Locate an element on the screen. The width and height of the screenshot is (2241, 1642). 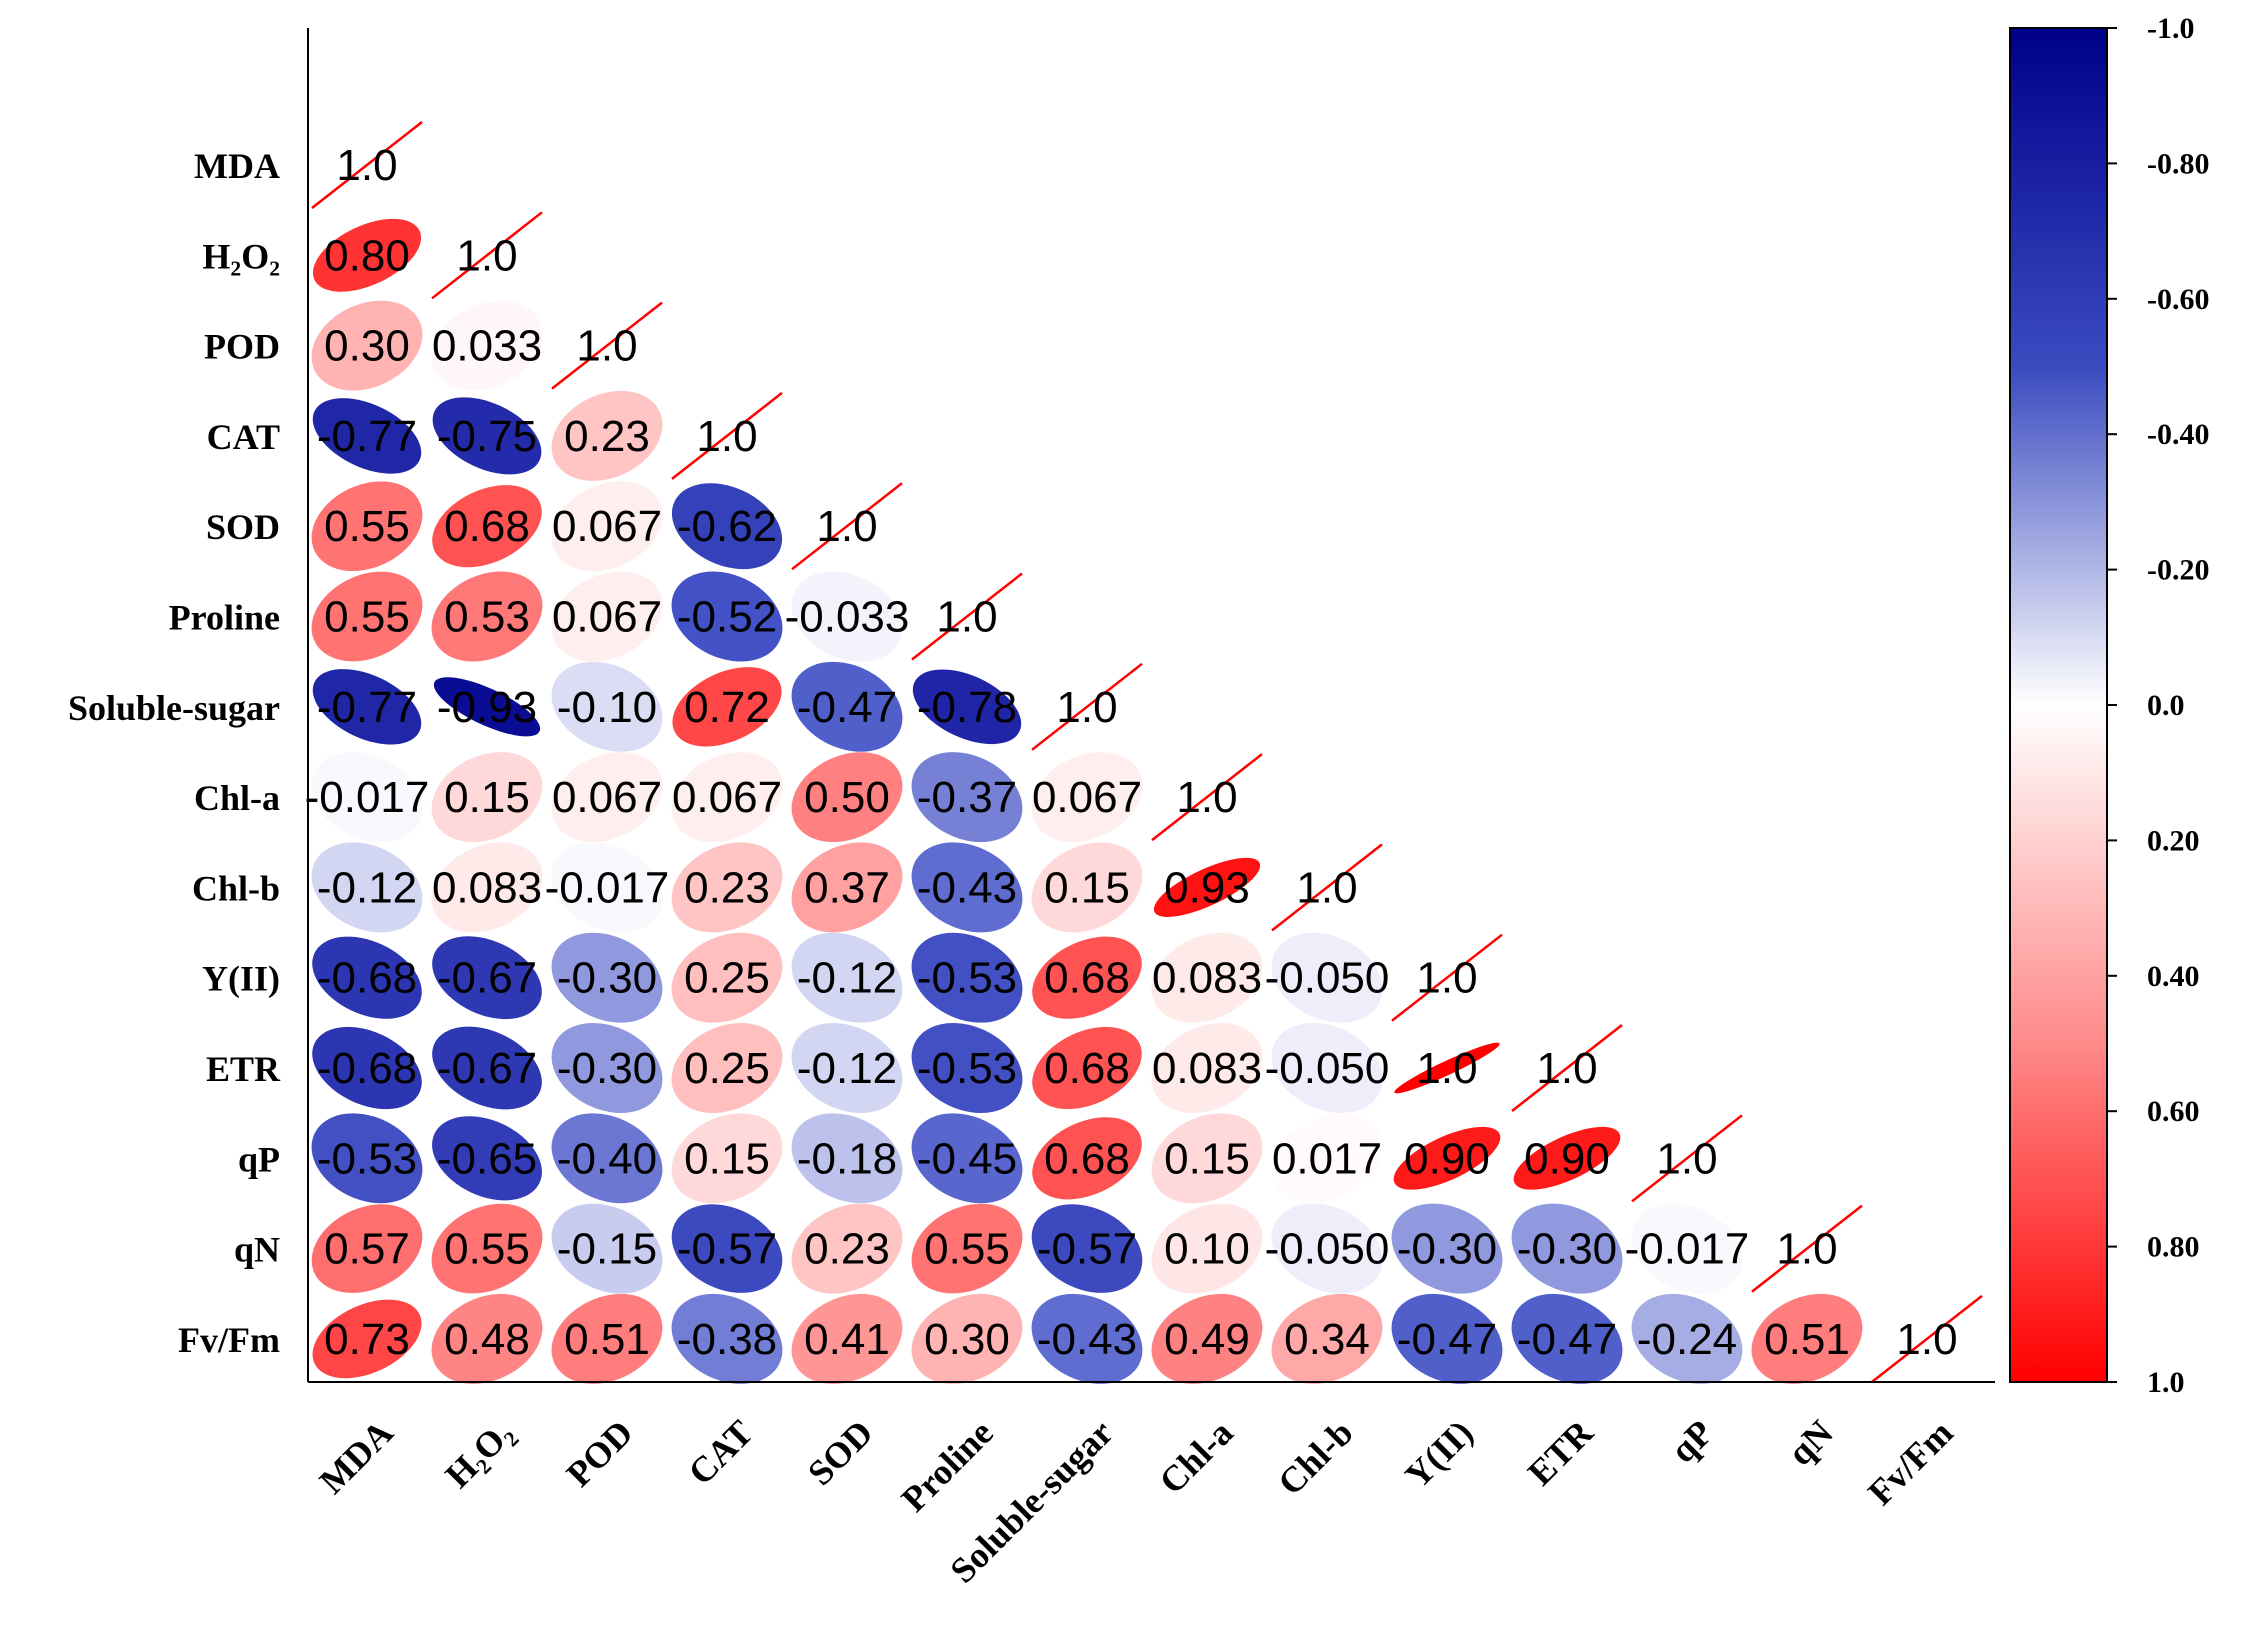
row-label: Fv/Fm is located at coordinates (229, 1340).